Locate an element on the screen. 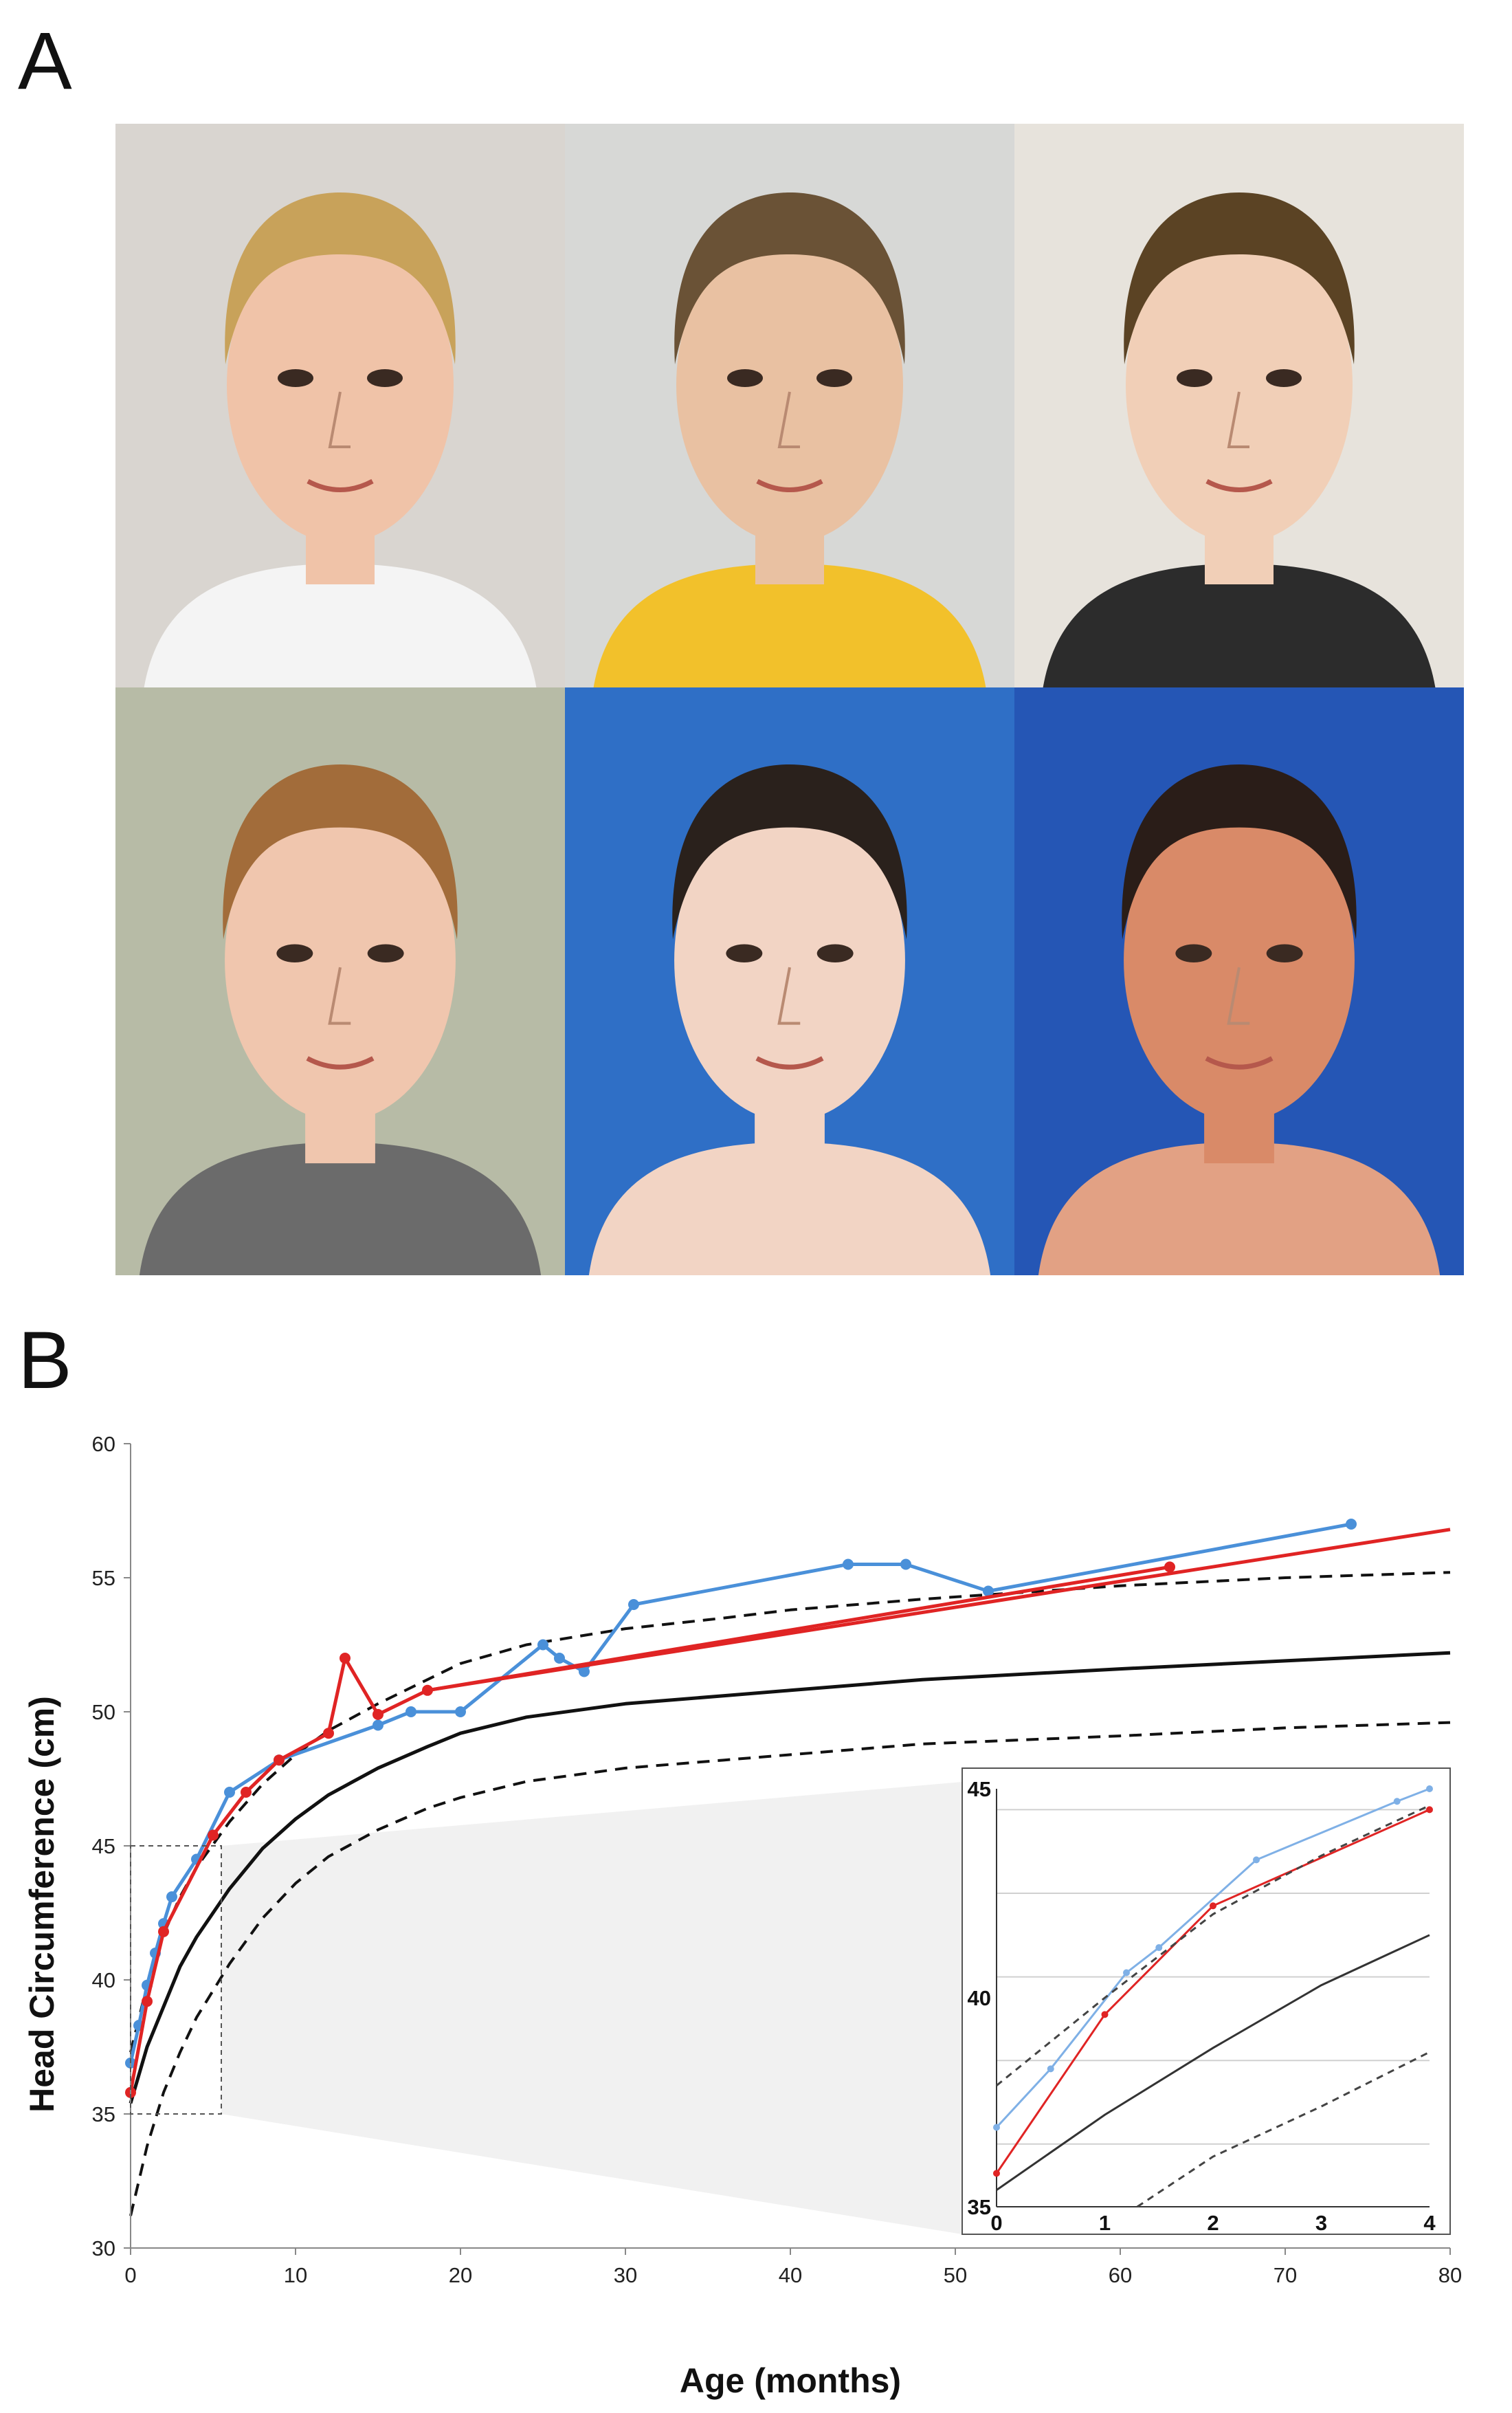 The height and width of the screenshot is (2413, 1512). x-tick-label: 80 is located at coordinates (1450, 2275).